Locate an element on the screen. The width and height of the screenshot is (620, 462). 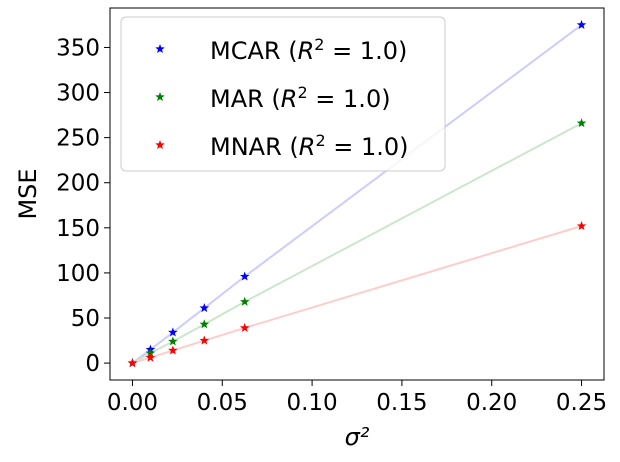
legend-label-mcar: MCAR (R2 = 1.0) is located at coordinates (308, 50).